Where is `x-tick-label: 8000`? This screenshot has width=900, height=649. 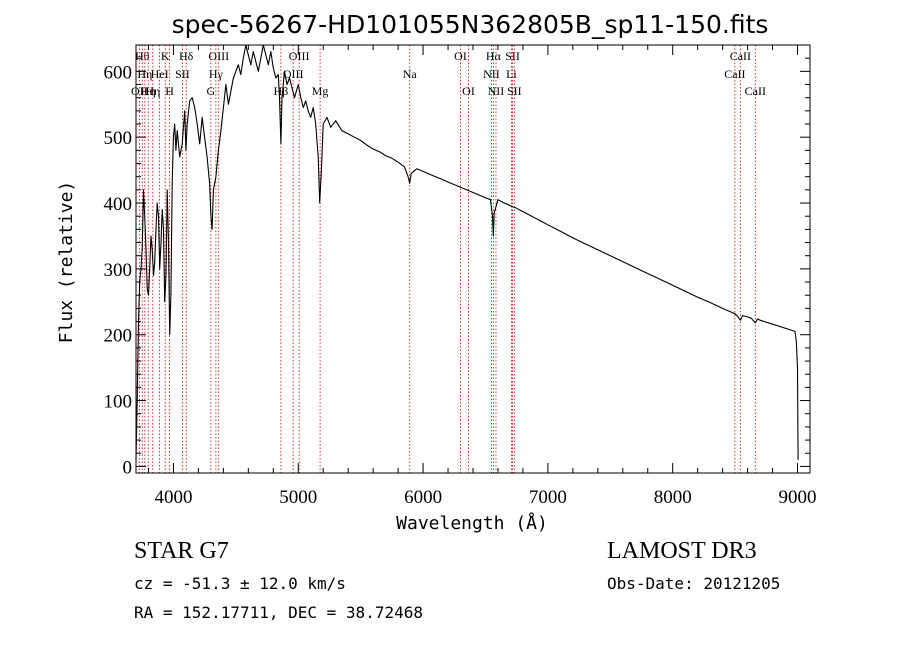
x-tick-label: 8000 is located at coordinates (673, 497).